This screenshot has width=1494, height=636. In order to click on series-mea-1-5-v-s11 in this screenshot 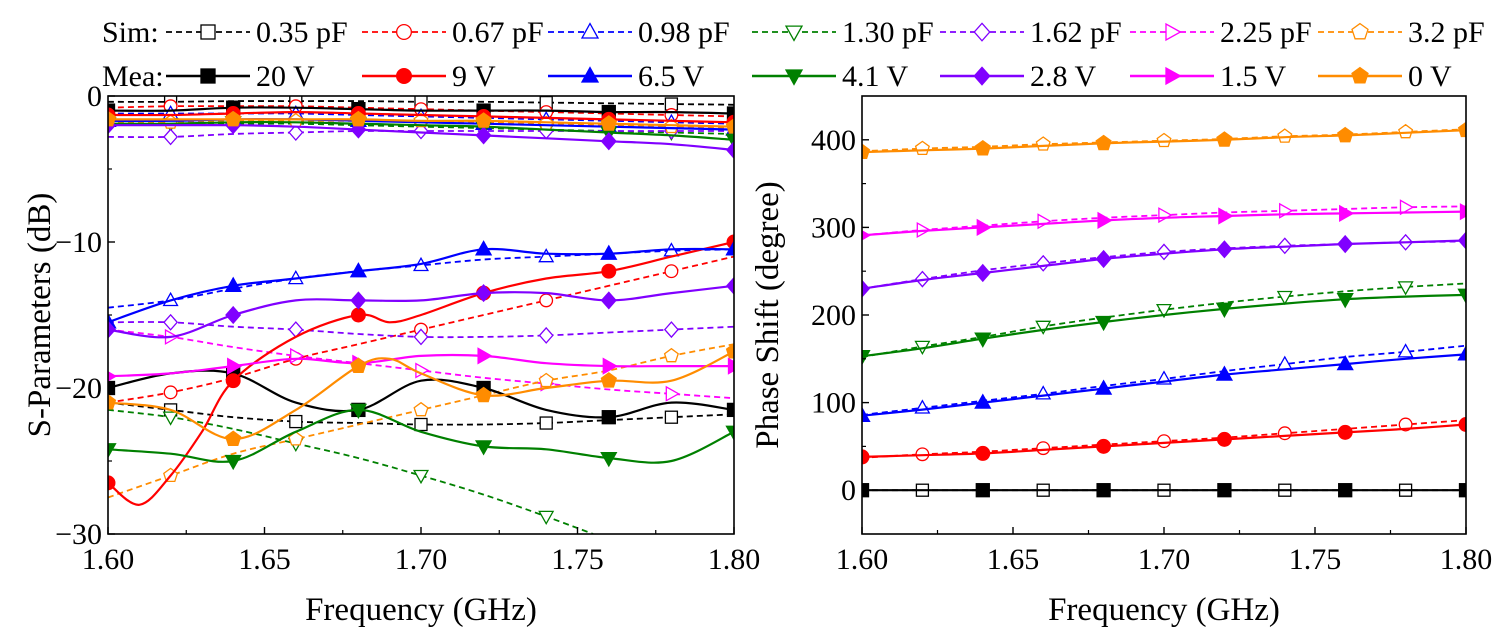, I will do `click(421, 364)`.